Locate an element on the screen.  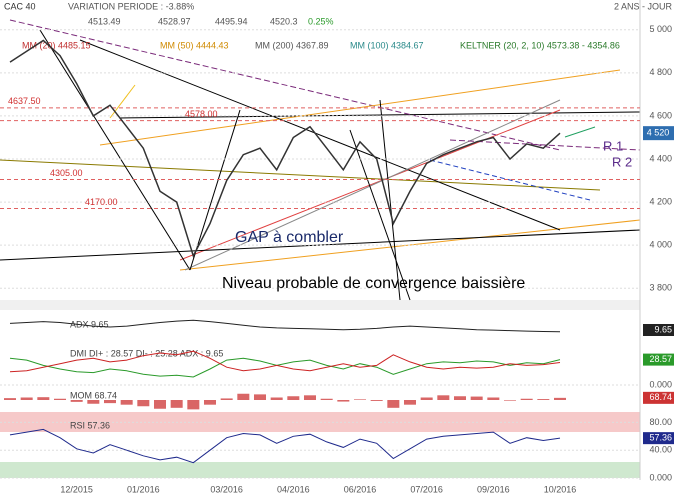
quote-low: 4495.94 is located at coordinates (231, 21).